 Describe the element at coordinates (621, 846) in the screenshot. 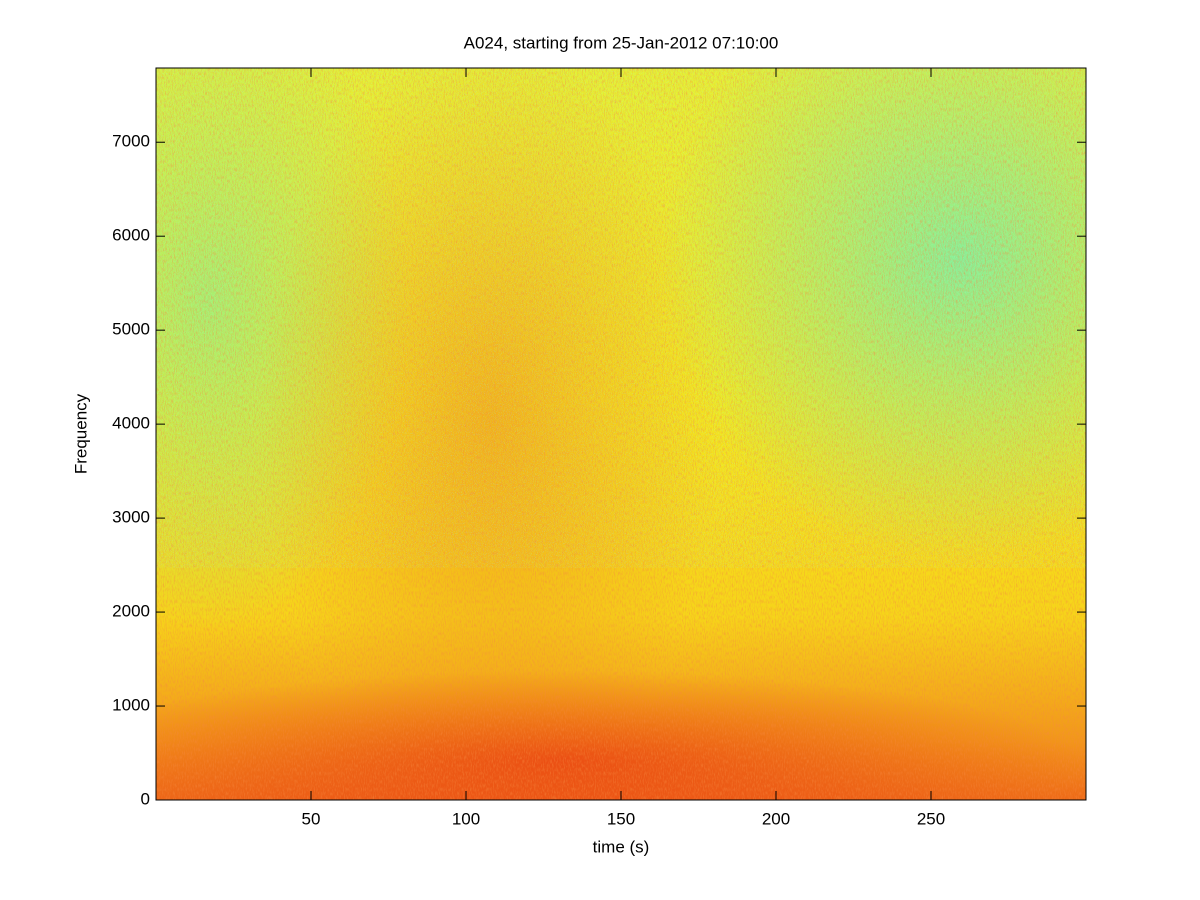

I see `x-axis-label: time (s)` at that location.